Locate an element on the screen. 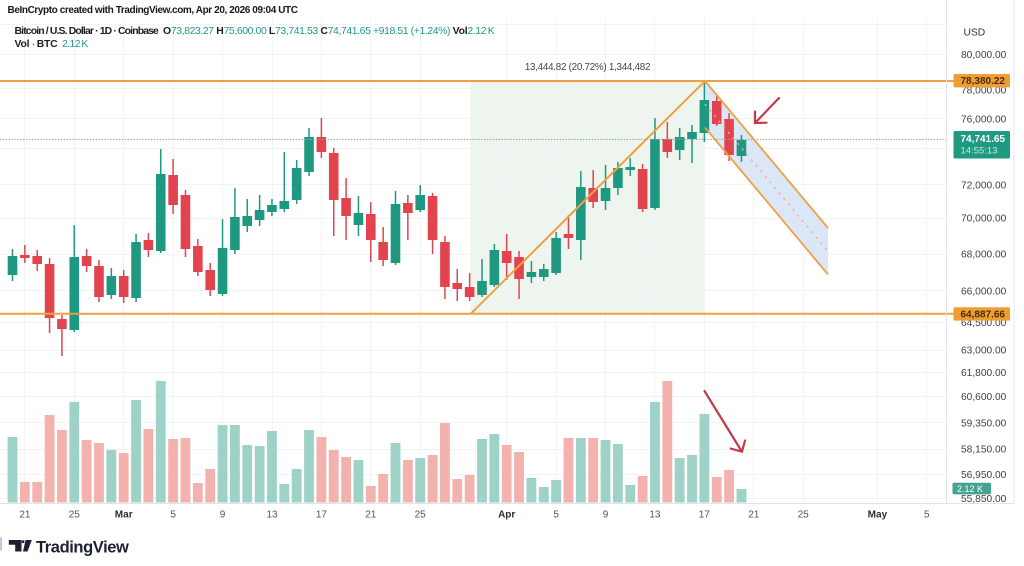 Image resolution: width=1024 pixels, height=566 pixels. svg-text: 14:55:13 is located at coordinates (979, 151).